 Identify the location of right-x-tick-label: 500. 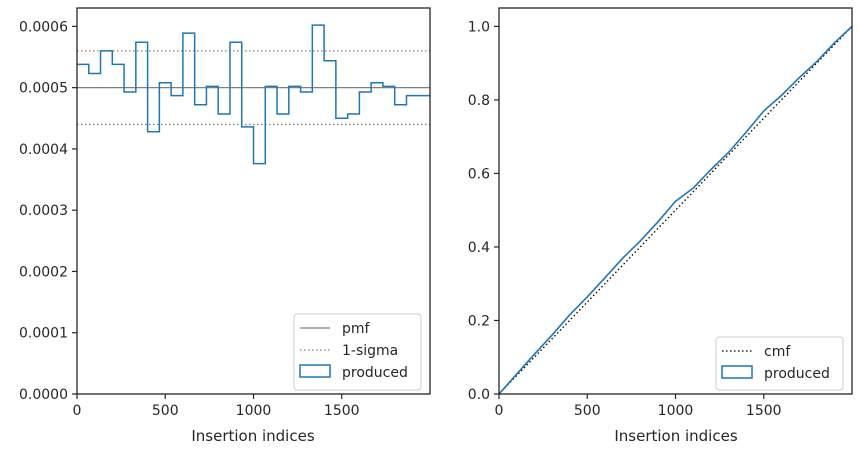
(587, 411).